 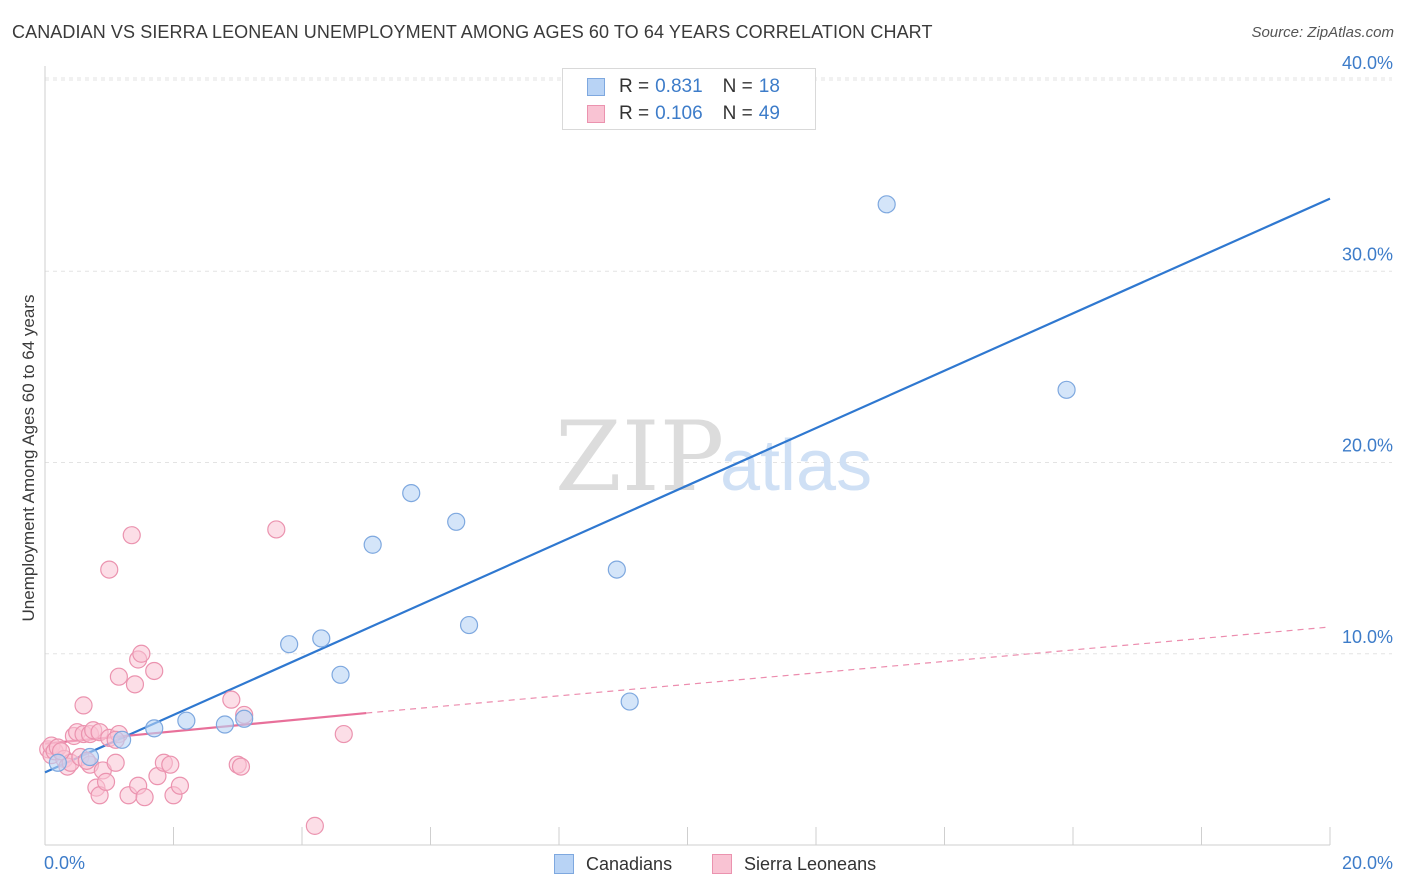 I want to click on bottom-legend-swatch-sierra-leoneans, so click(x=722, y=864).